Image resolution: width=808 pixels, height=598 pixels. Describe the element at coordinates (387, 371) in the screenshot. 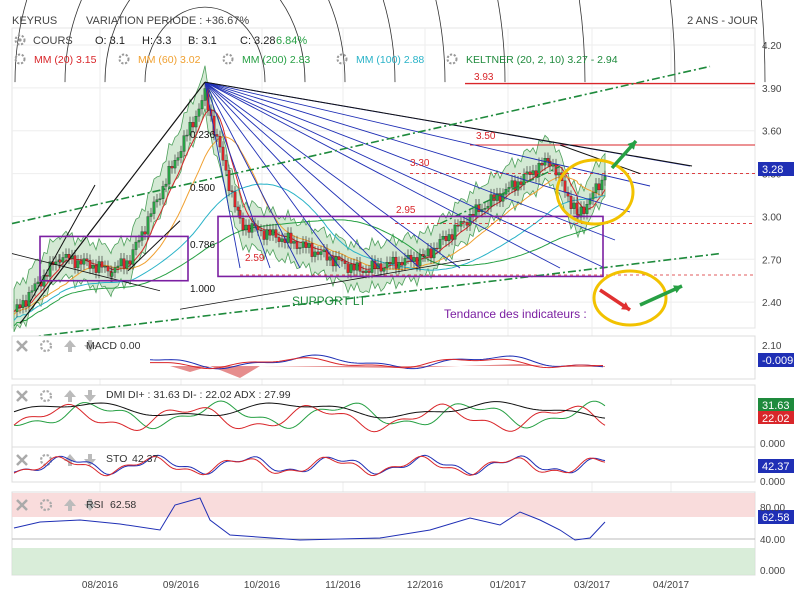

I see `macd-histogram` at that location.